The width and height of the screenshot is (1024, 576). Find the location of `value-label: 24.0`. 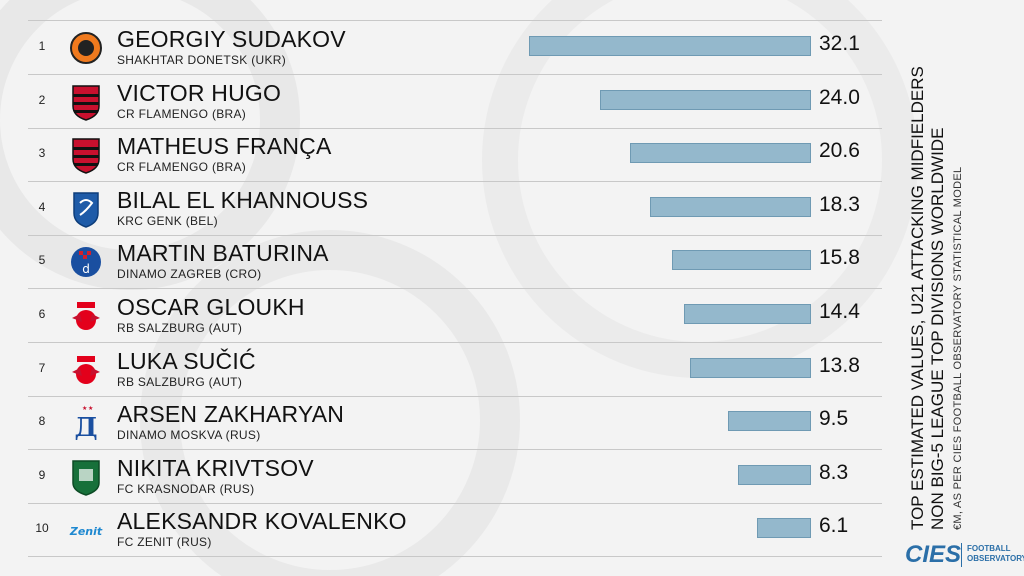

value-label: 24.0 is located at coordinates (839, 97).